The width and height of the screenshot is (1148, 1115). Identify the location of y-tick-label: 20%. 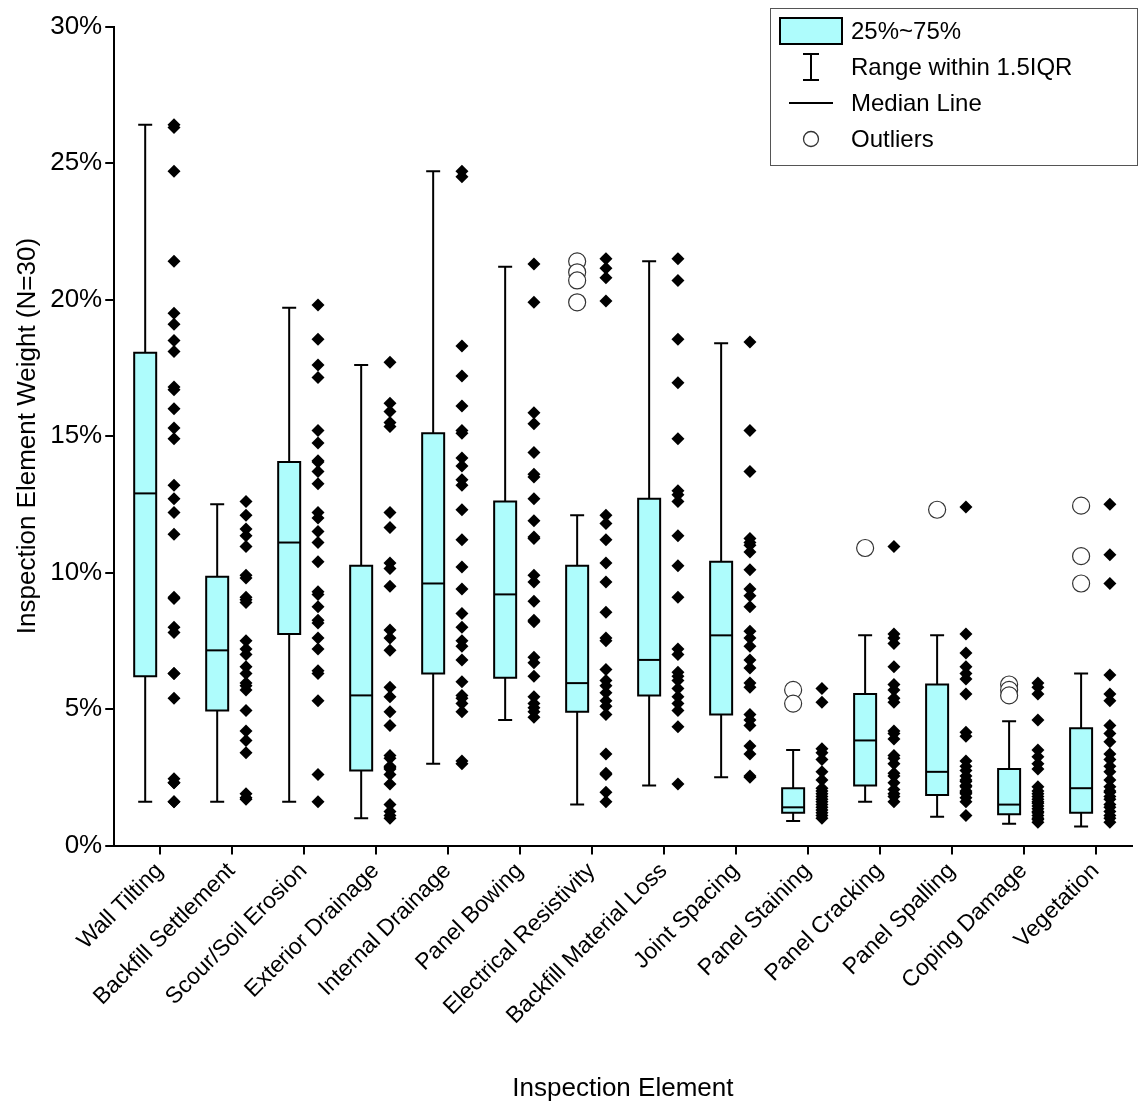
(76, 297).